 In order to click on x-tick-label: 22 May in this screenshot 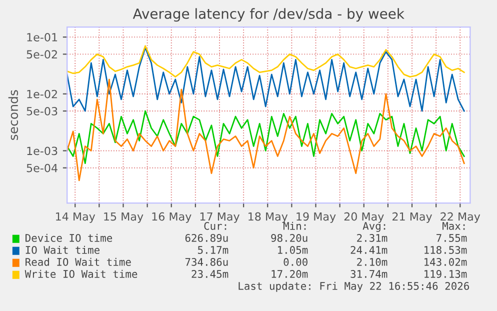, I will do `click(460, 217)`.